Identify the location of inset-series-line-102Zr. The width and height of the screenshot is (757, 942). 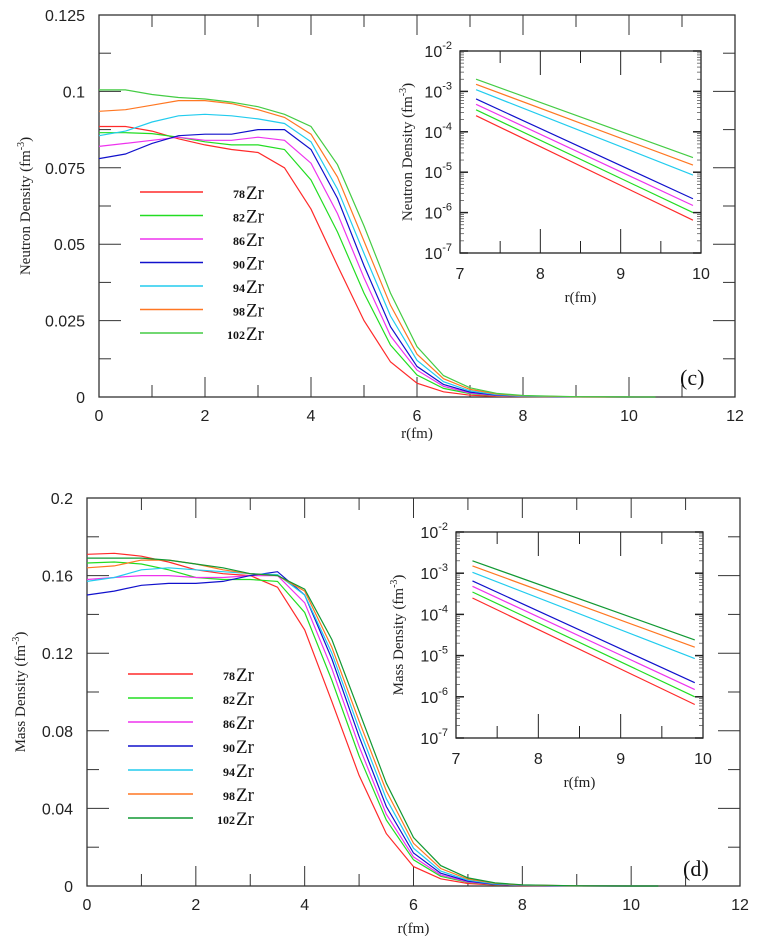
(584, 118).